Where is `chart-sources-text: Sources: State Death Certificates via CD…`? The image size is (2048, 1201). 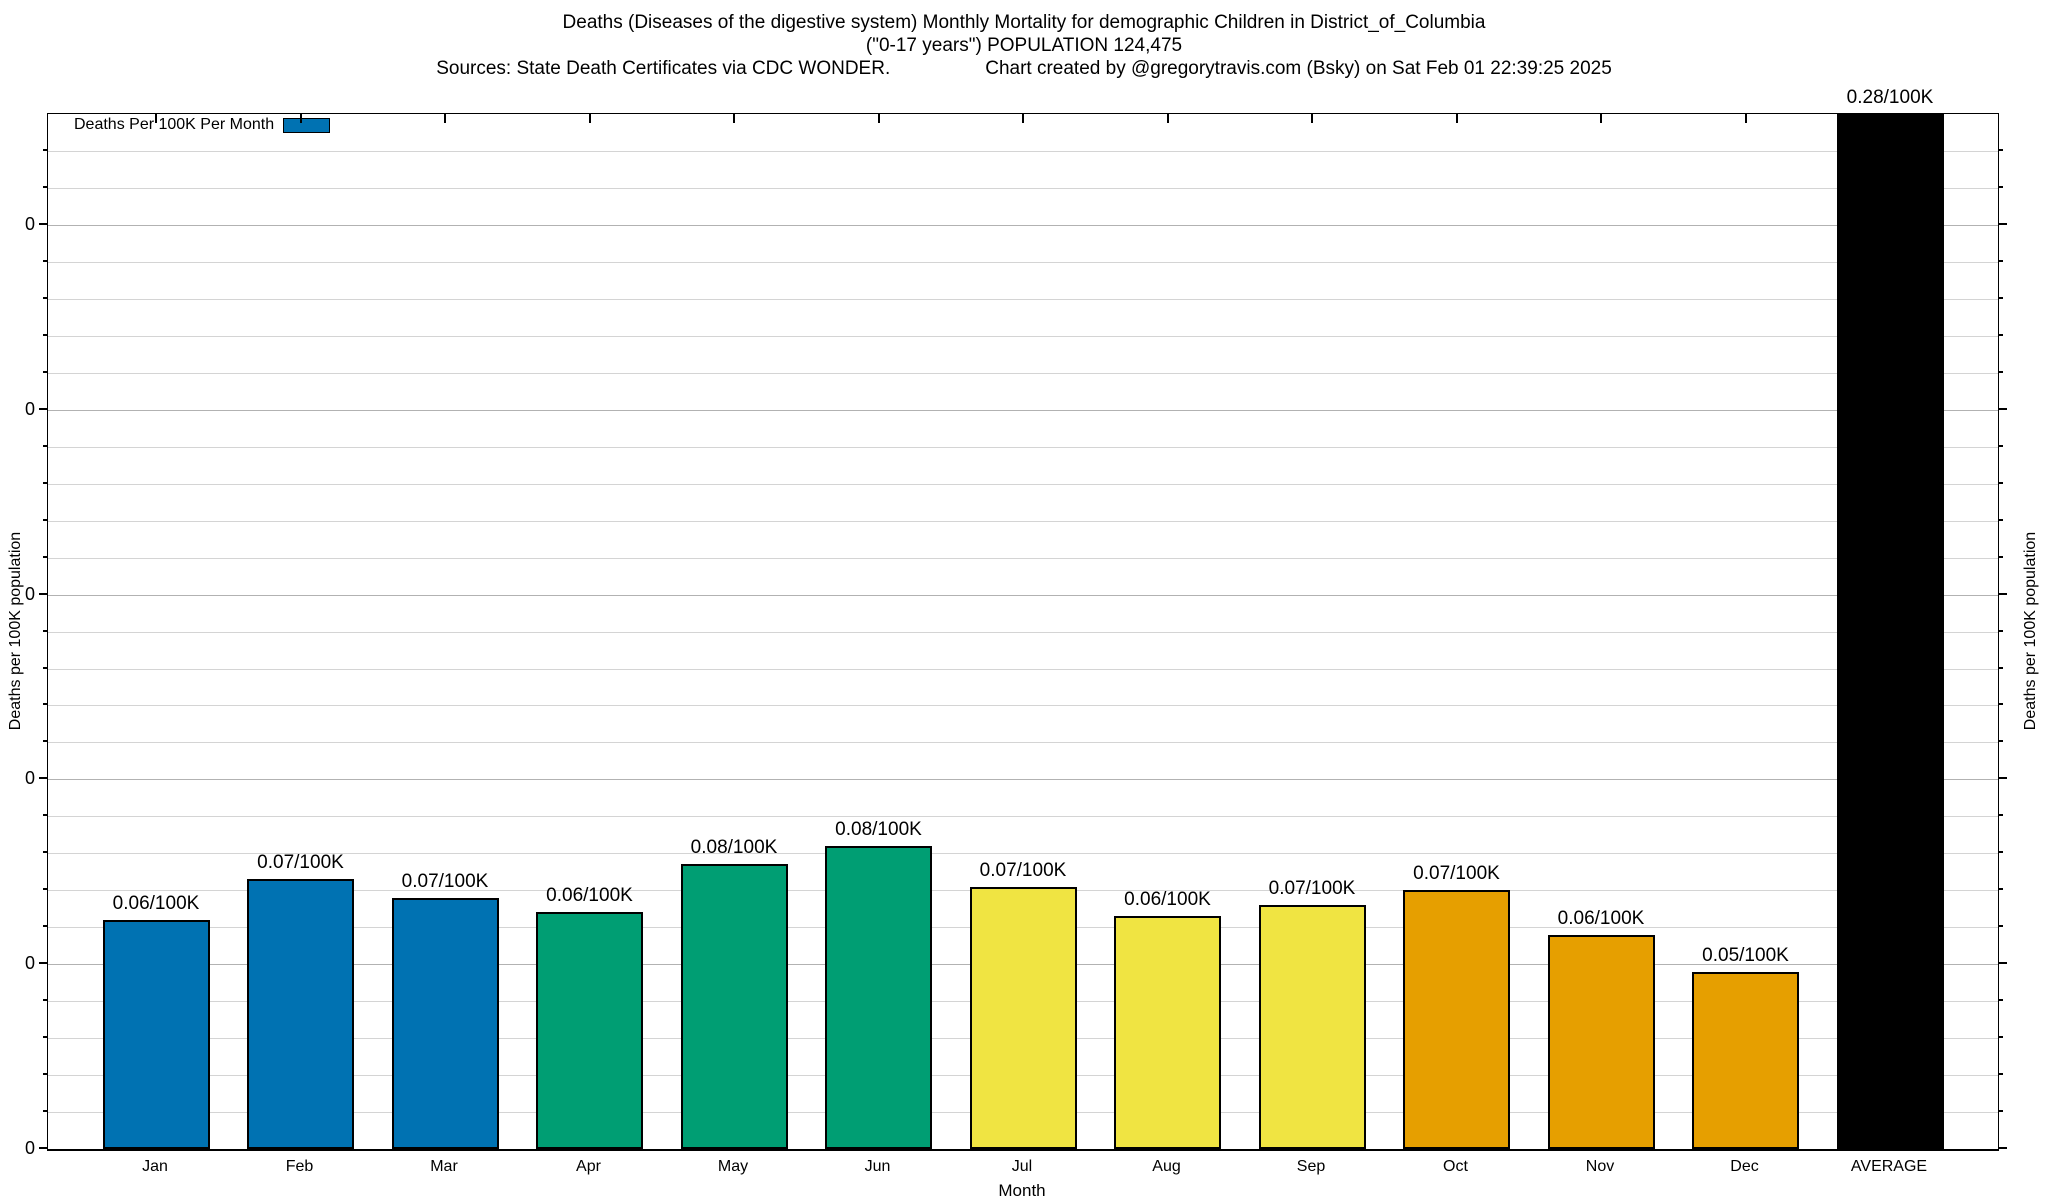
chart-sources-text: Sources: State Death Certificates via CD… is located at coordinates (663, 68).